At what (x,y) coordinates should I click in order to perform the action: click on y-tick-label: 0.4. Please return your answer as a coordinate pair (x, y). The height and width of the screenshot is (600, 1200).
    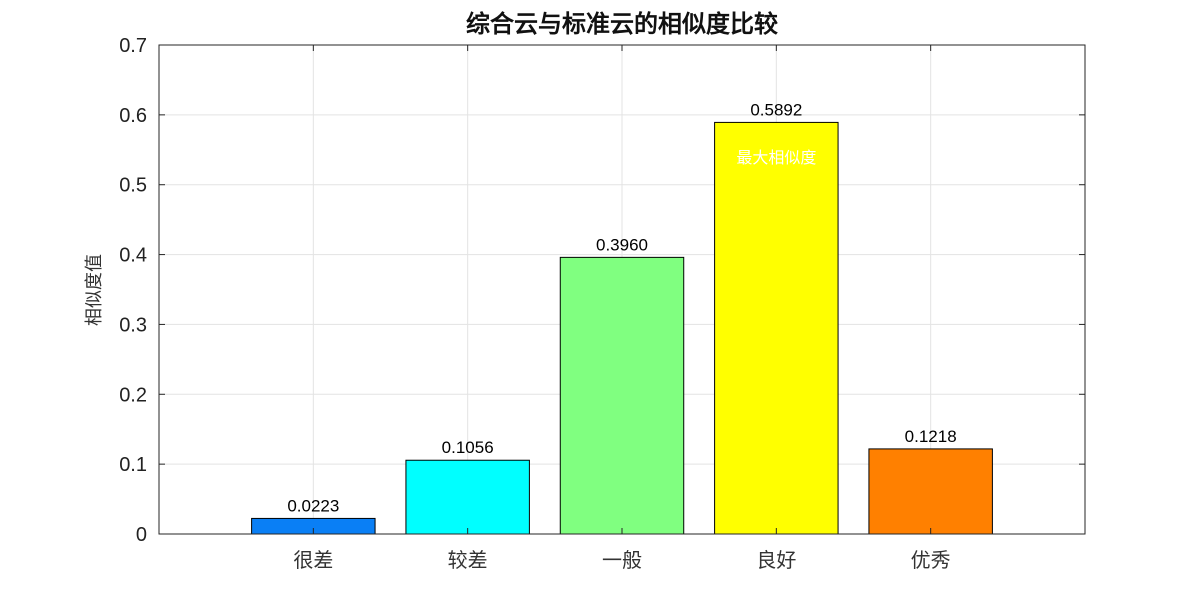
    Looking at the image, I should click on (133, 256).